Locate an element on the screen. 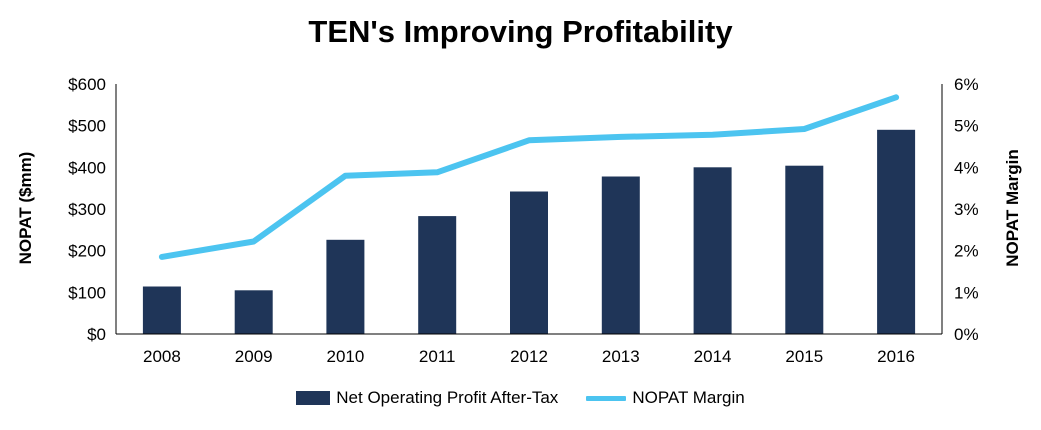 The height and width of the screenshot is (430, 1041). bar-2016 is located at coordinates (896, 231).